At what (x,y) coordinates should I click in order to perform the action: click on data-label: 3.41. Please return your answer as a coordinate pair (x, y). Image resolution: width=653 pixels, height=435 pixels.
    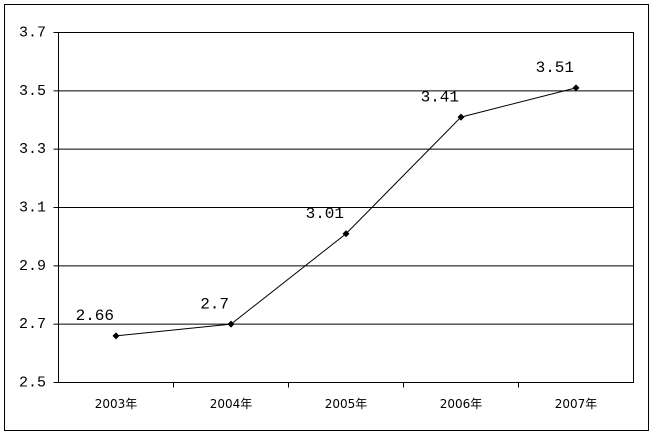
    Looking at the image, I should click on (440, 97).